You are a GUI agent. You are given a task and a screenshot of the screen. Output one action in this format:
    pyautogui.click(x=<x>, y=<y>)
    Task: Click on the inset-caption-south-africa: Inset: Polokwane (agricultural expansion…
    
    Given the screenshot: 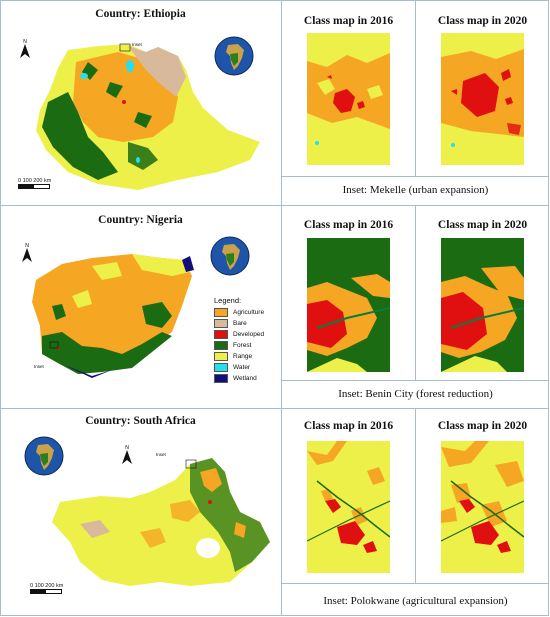 What is the action you would take?
    pyautogui.click(x=415, y=601)
    